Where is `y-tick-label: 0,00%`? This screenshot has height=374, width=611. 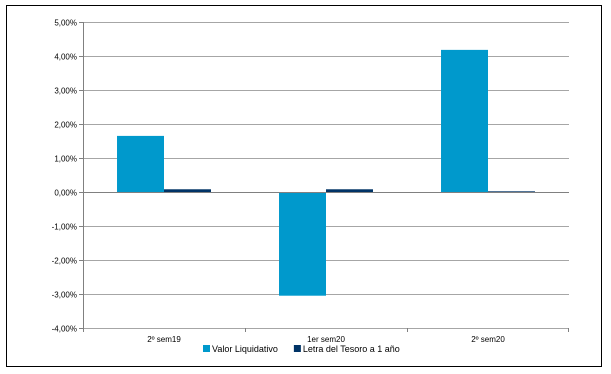
y-tick-label: 0,00% is located at coordinates (65, 193).